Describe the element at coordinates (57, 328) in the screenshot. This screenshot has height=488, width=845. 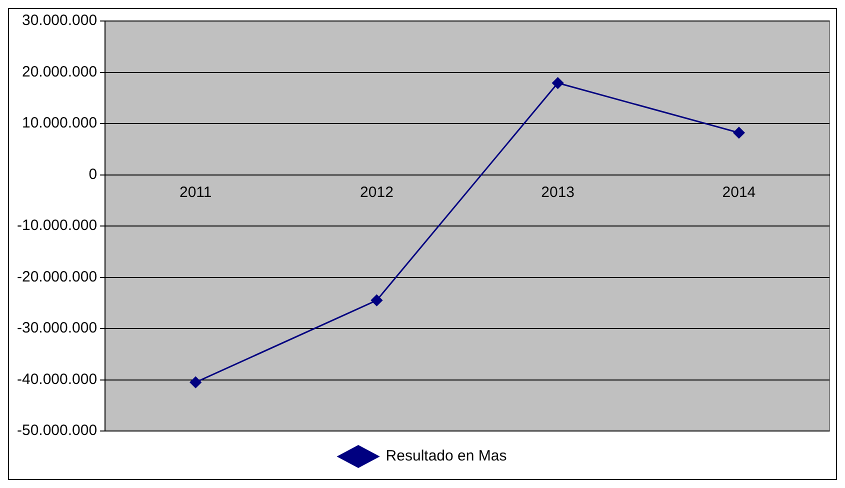
I see `y-tick-label: -30.000.000` at that location.